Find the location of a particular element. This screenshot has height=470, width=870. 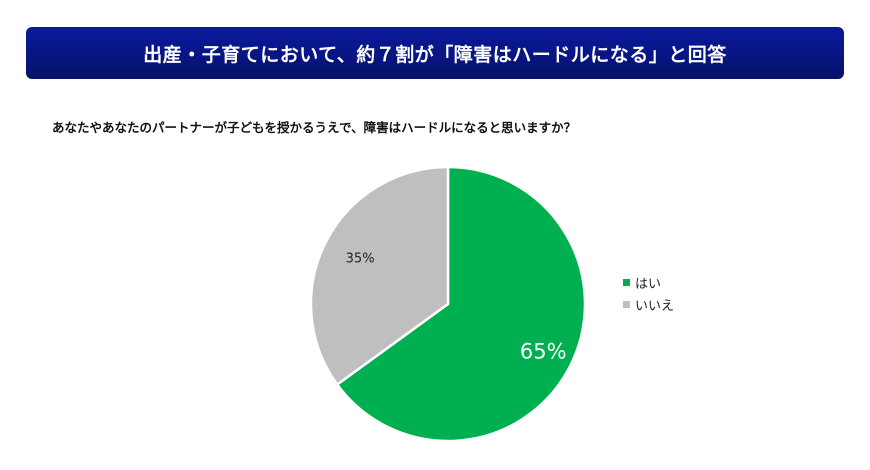

title-banner: 出産・子育てにおいて、約７割が「障害はハードルになる」と回答 is located at coordinates (435, 53).